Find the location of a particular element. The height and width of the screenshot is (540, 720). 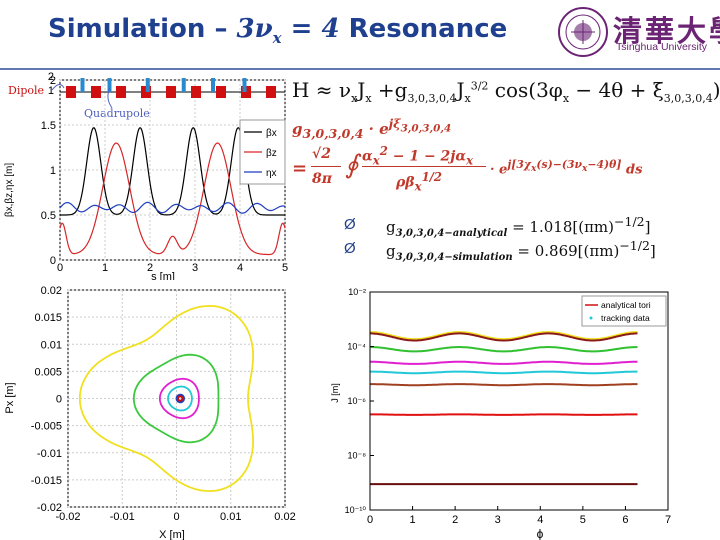

g-rhs-inner-bar is located at coordinates (424, 166).